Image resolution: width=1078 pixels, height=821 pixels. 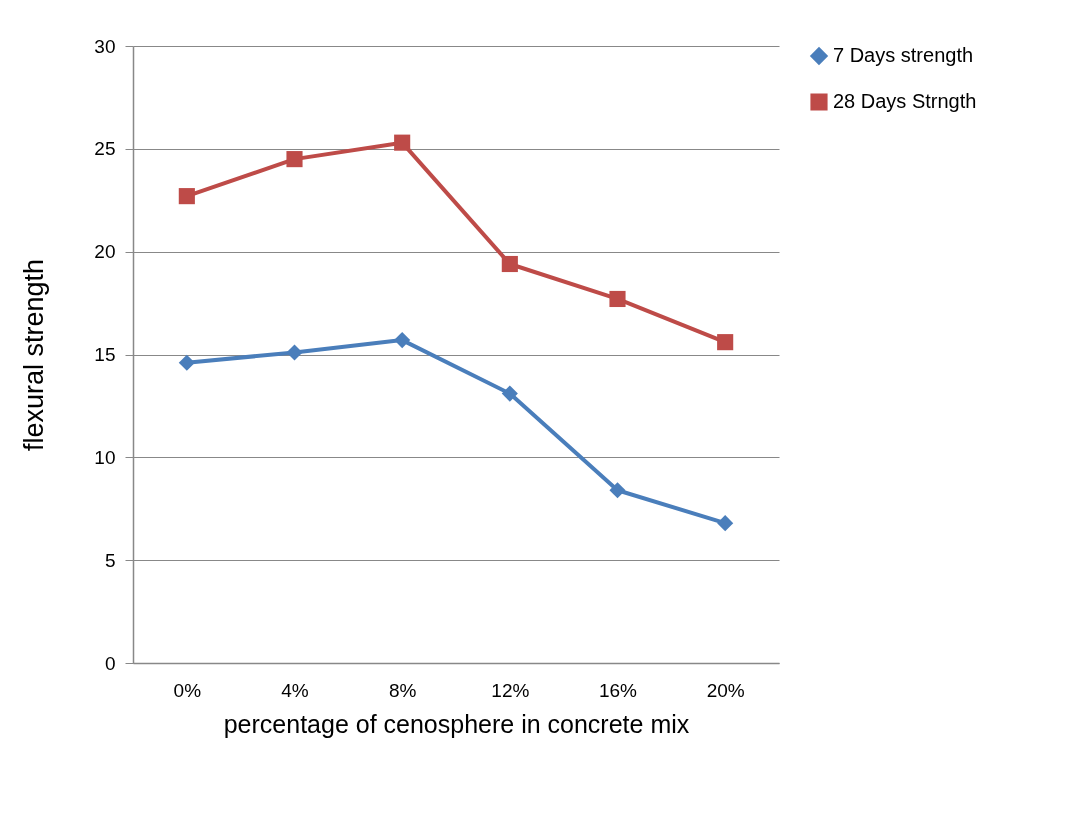 I want to click on x-tick-label: 8%, so click(x=402, y=690).